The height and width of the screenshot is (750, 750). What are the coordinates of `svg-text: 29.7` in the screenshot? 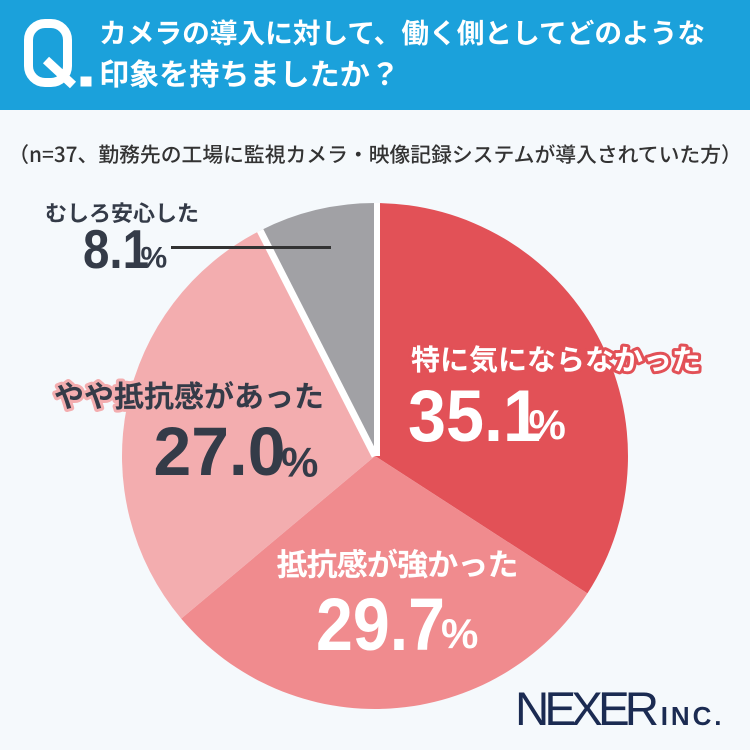 It's located at (380, 624).